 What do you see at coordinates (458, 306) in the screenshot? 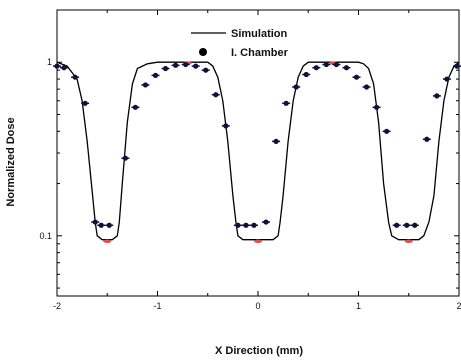
I see `x-tick-label: 2` at bounding box center [458, 306].